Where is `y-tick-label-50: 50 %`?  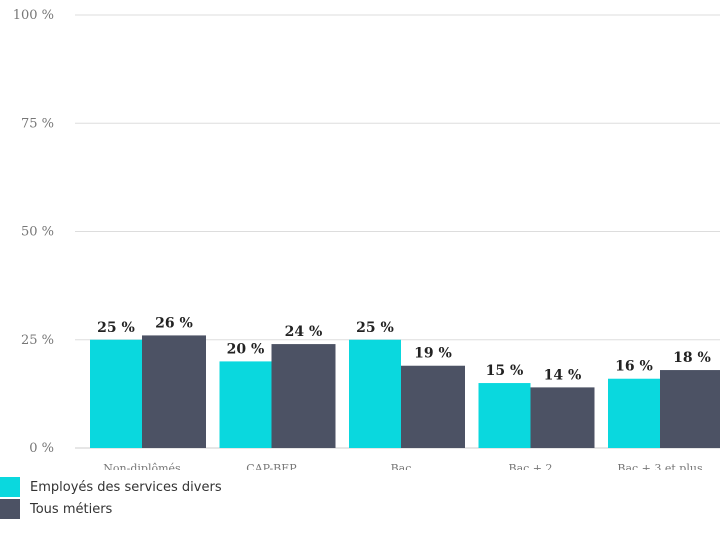 y-tick-label-50: 50 % is located at coordinates (37, 232).